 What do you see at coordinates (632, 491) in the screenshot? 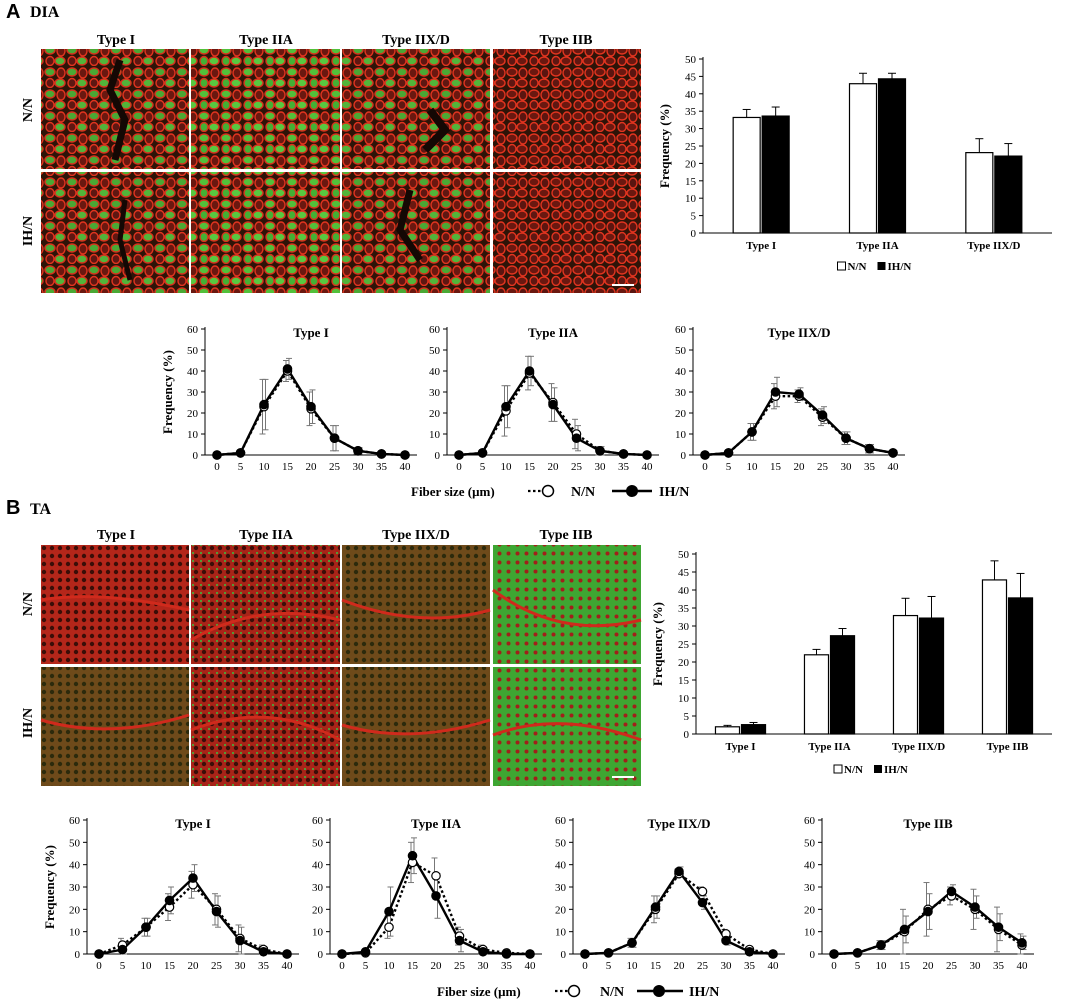
I see `legend-marker-ihn` at bounding box center [632, 491].